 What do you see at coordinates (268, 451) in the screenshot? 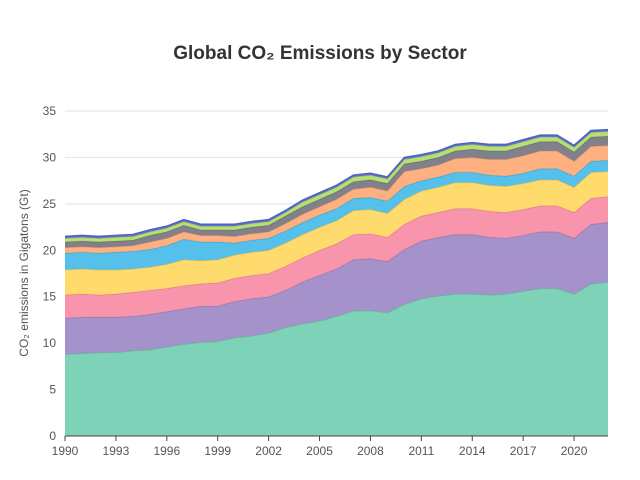
I see `x-tick-label: 2002` at bounding box center [268, 451].